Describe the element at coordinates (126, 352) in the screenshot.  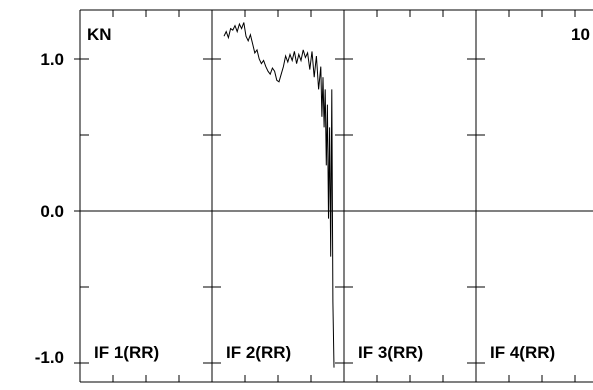
I see `panel-label: IF 1(RR)` at that location.